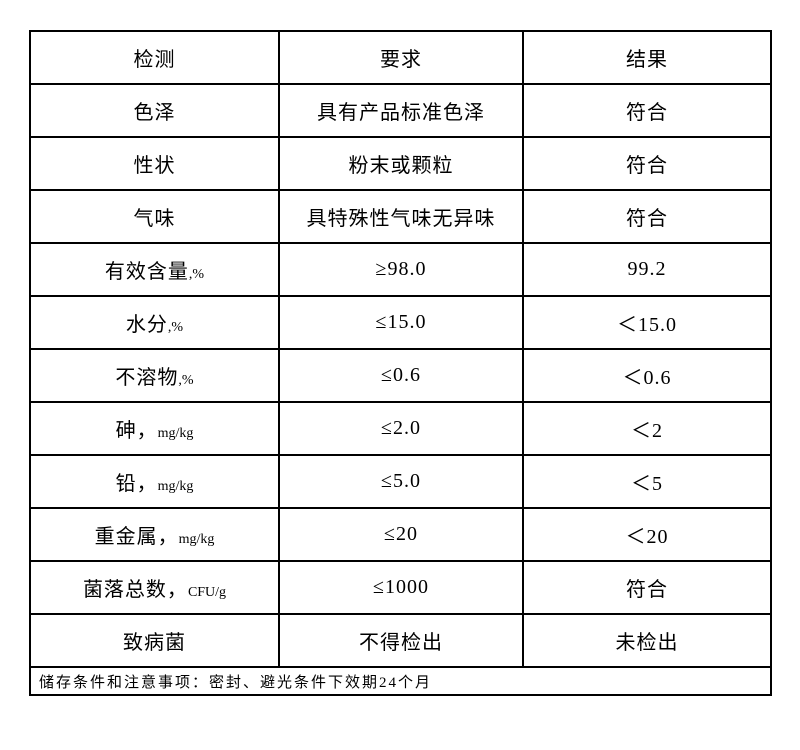  I want to click on requirement-cell: ≤5.0, so click(401, 481).